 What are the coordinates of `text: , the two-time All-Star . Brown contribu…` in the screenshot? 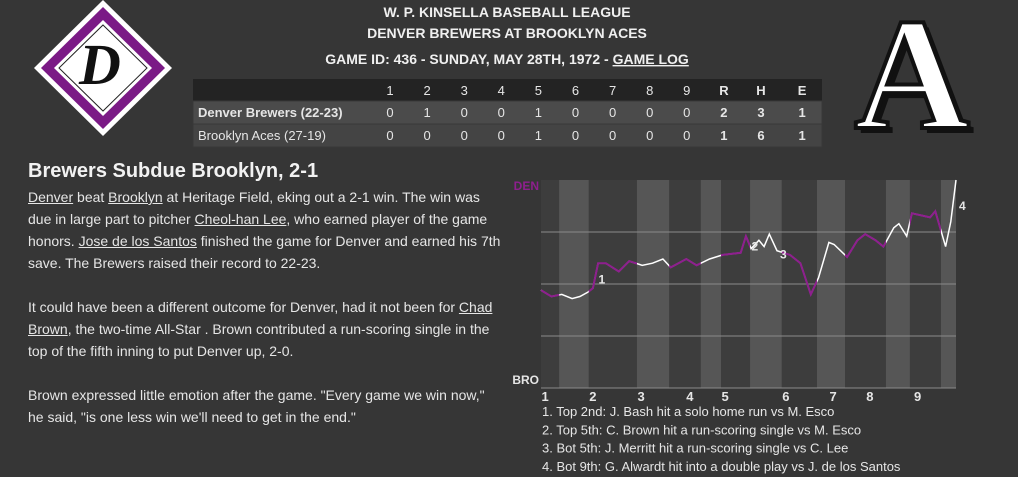 It's located at (259, 340).